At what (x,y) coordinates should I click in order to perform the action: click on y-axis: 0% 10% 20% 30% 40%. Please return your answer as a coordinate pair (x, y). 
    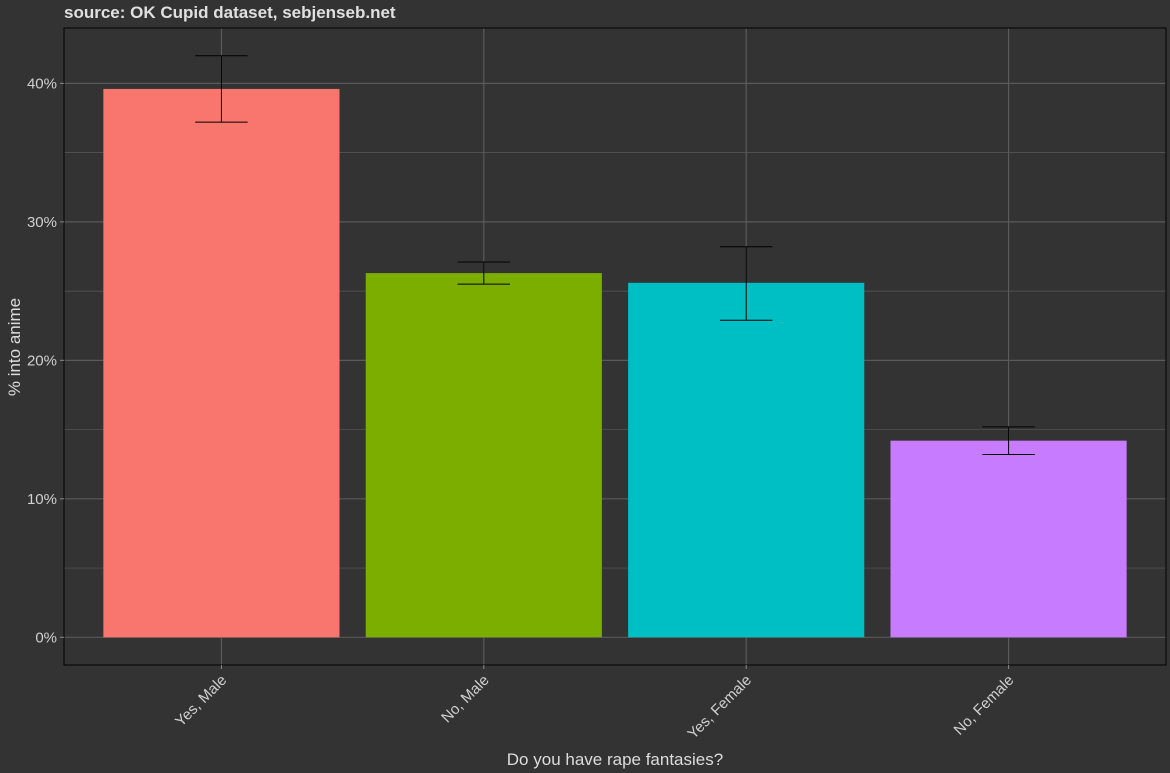
    Looking at the image, I should click on (45, 360).